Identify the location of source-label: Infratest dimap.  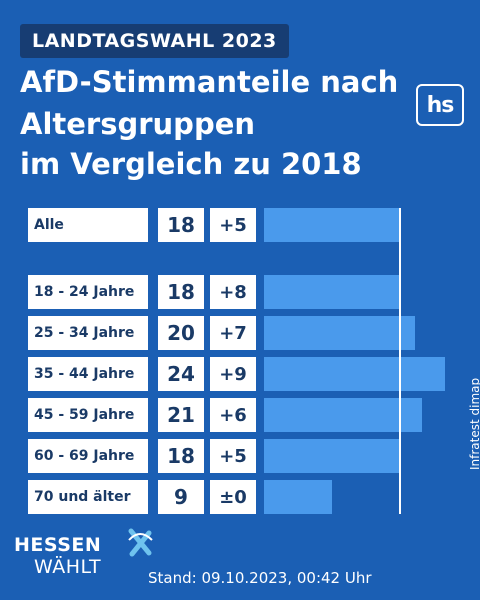
(474, 423).